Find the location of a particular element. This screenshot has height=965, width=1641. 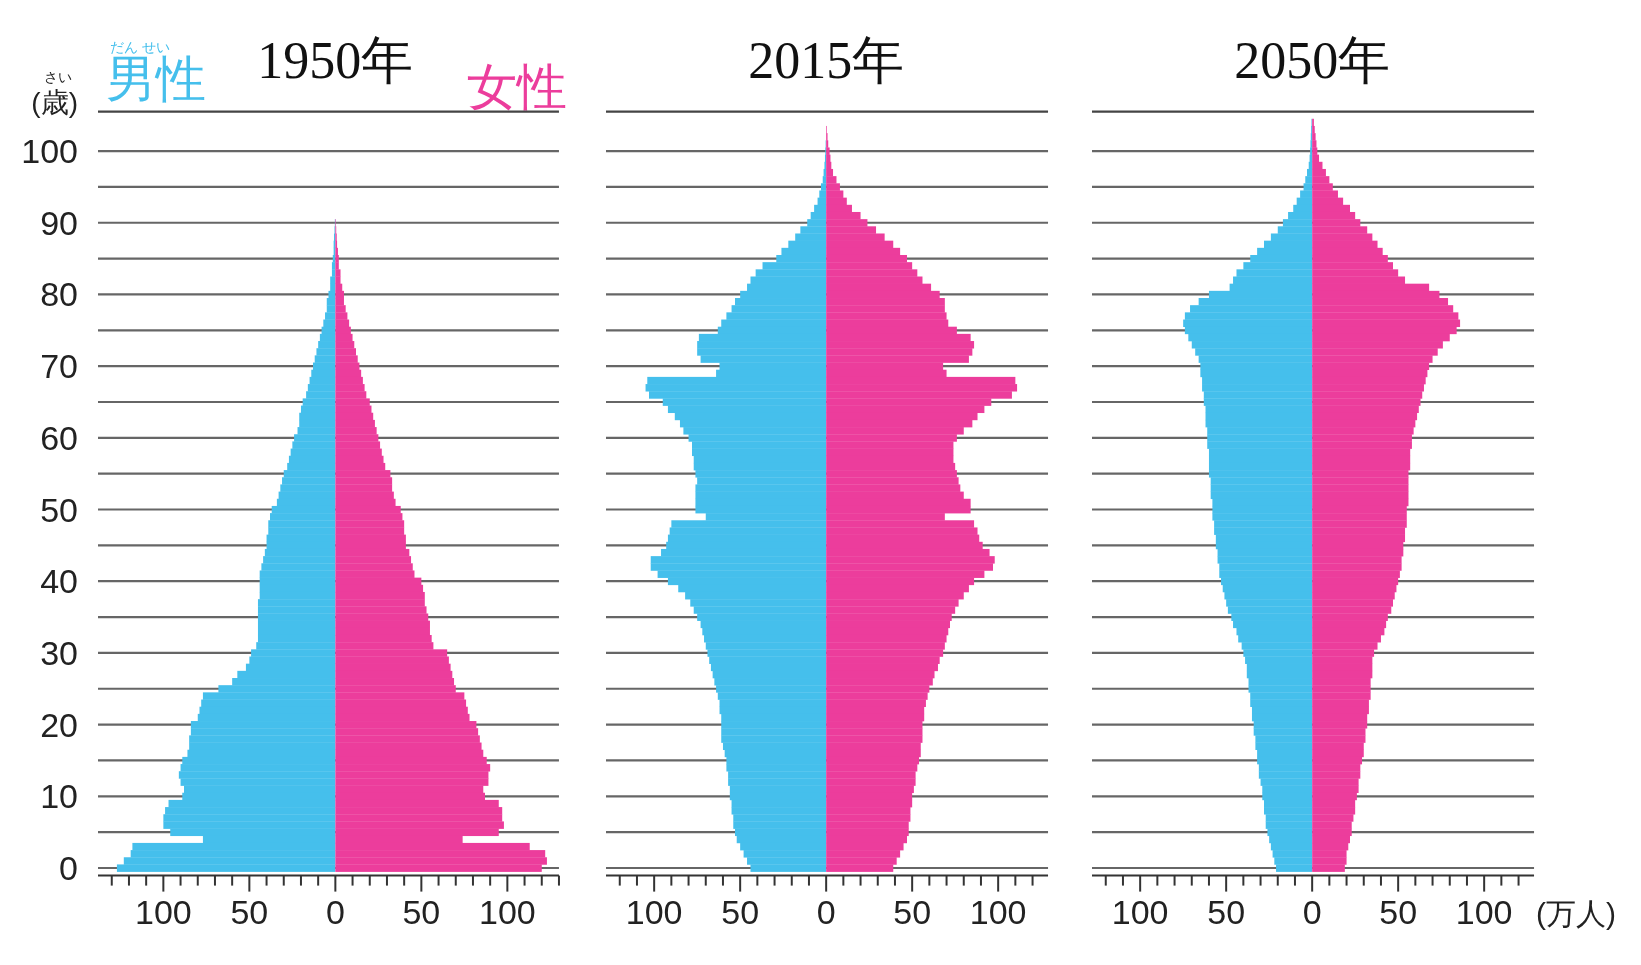

y-tick-label: 50 is located at coordinates (59, 509).